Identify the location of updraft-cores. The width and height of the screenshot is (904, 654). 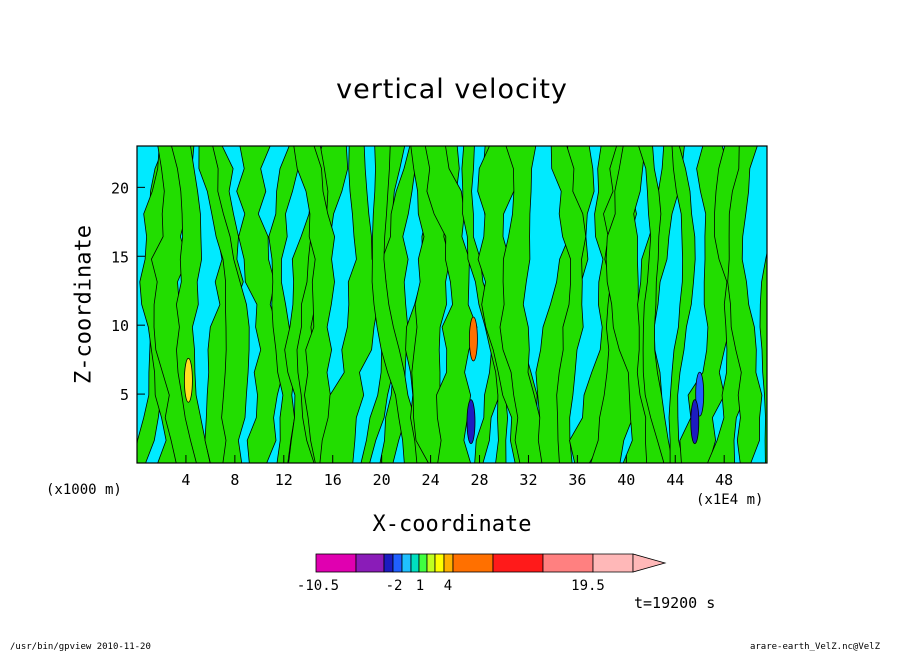
(444, 380).